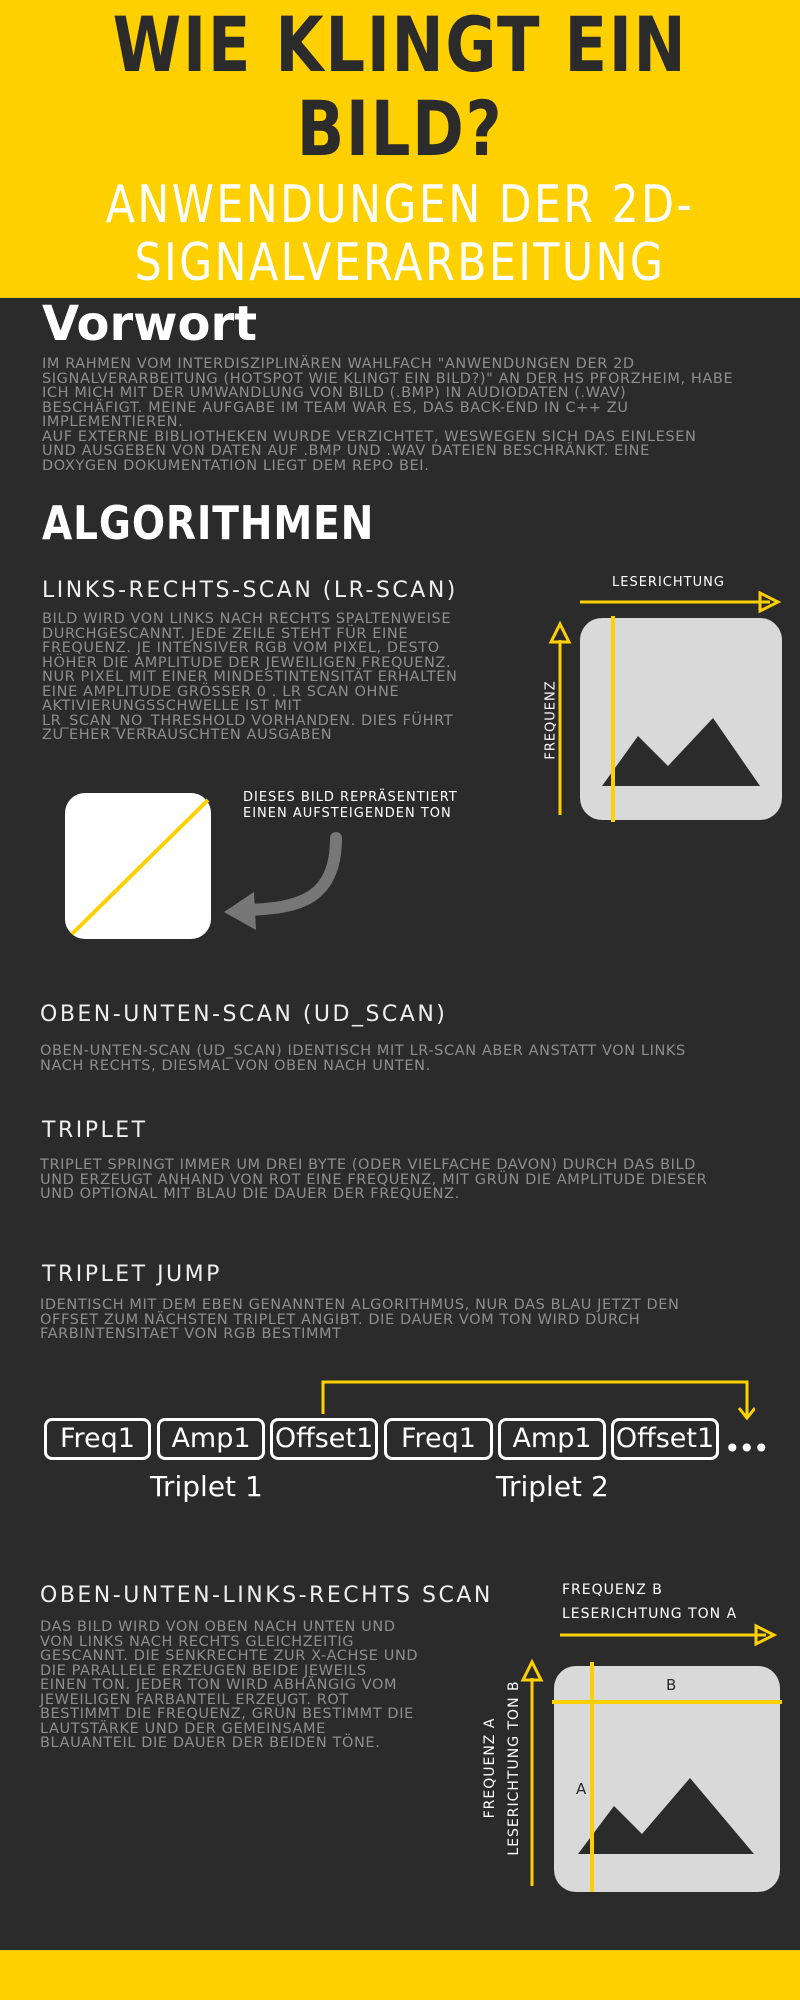  Describe the element at coordinates (400, 263) in the screenshot. I see `page-subtitle-line2: SIGNALVERARBEITUNG` at that location.